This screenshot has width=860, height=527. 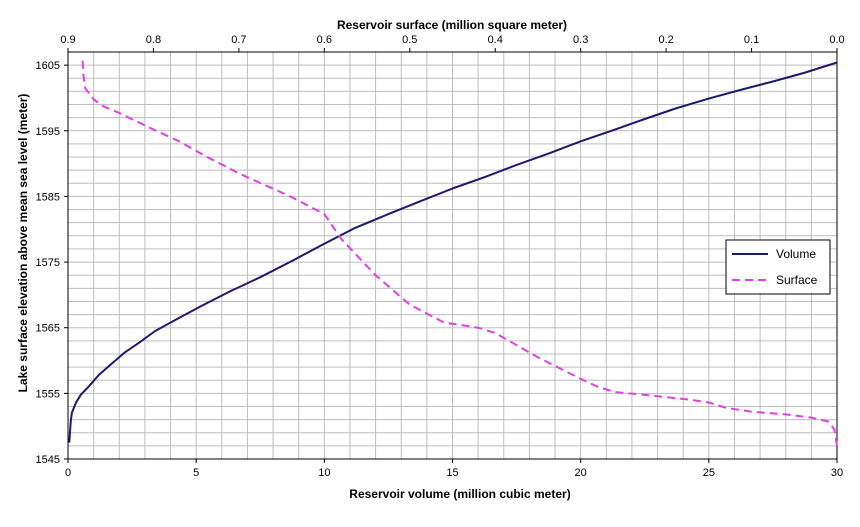 What do you see at coordinates (751, 40) in the screenshot?
I see `top-tick-label: 0.1` at bounding box center [751, 40].